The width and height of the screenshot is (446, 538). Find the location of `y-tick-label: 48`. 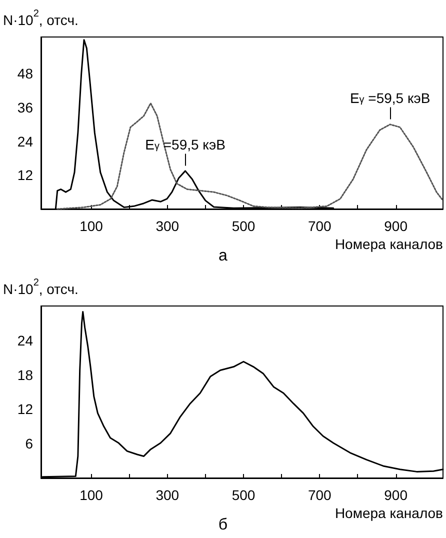

y-tick-label: 48 is located at coordinates (25, 74).